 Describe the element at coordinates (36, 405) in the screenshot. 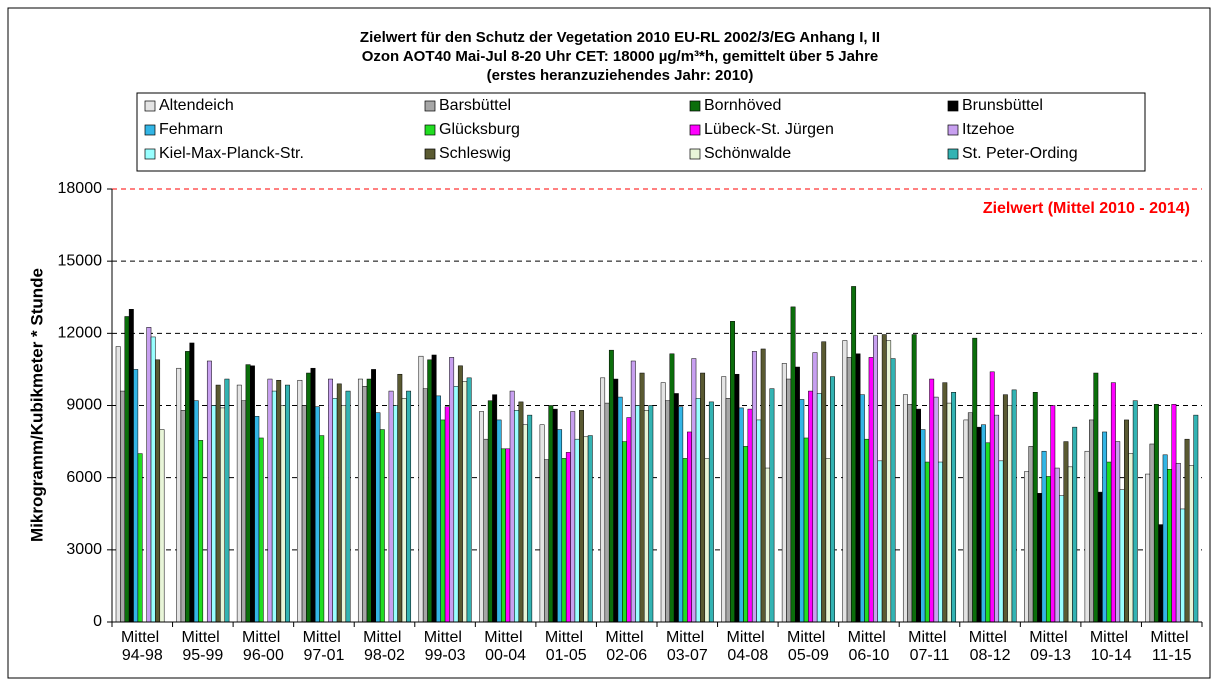

I see `y-axis-label: Mikrogramm/Kubikmeter * Stunde` at that location.